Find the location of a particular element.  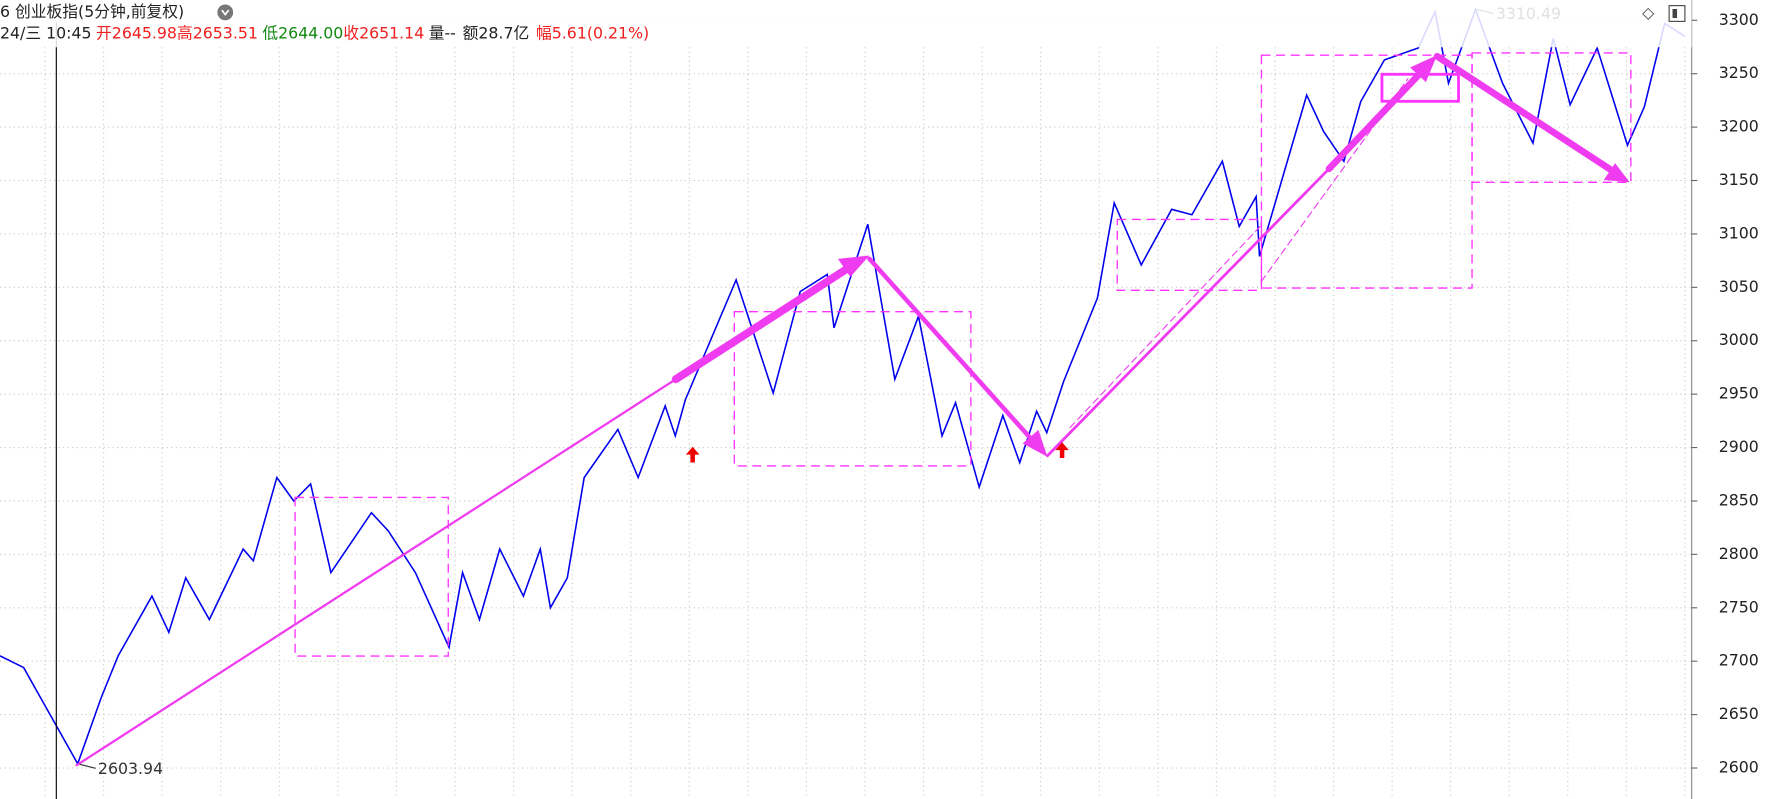

close: 收2651.14 is located at coordinates (383, 32).